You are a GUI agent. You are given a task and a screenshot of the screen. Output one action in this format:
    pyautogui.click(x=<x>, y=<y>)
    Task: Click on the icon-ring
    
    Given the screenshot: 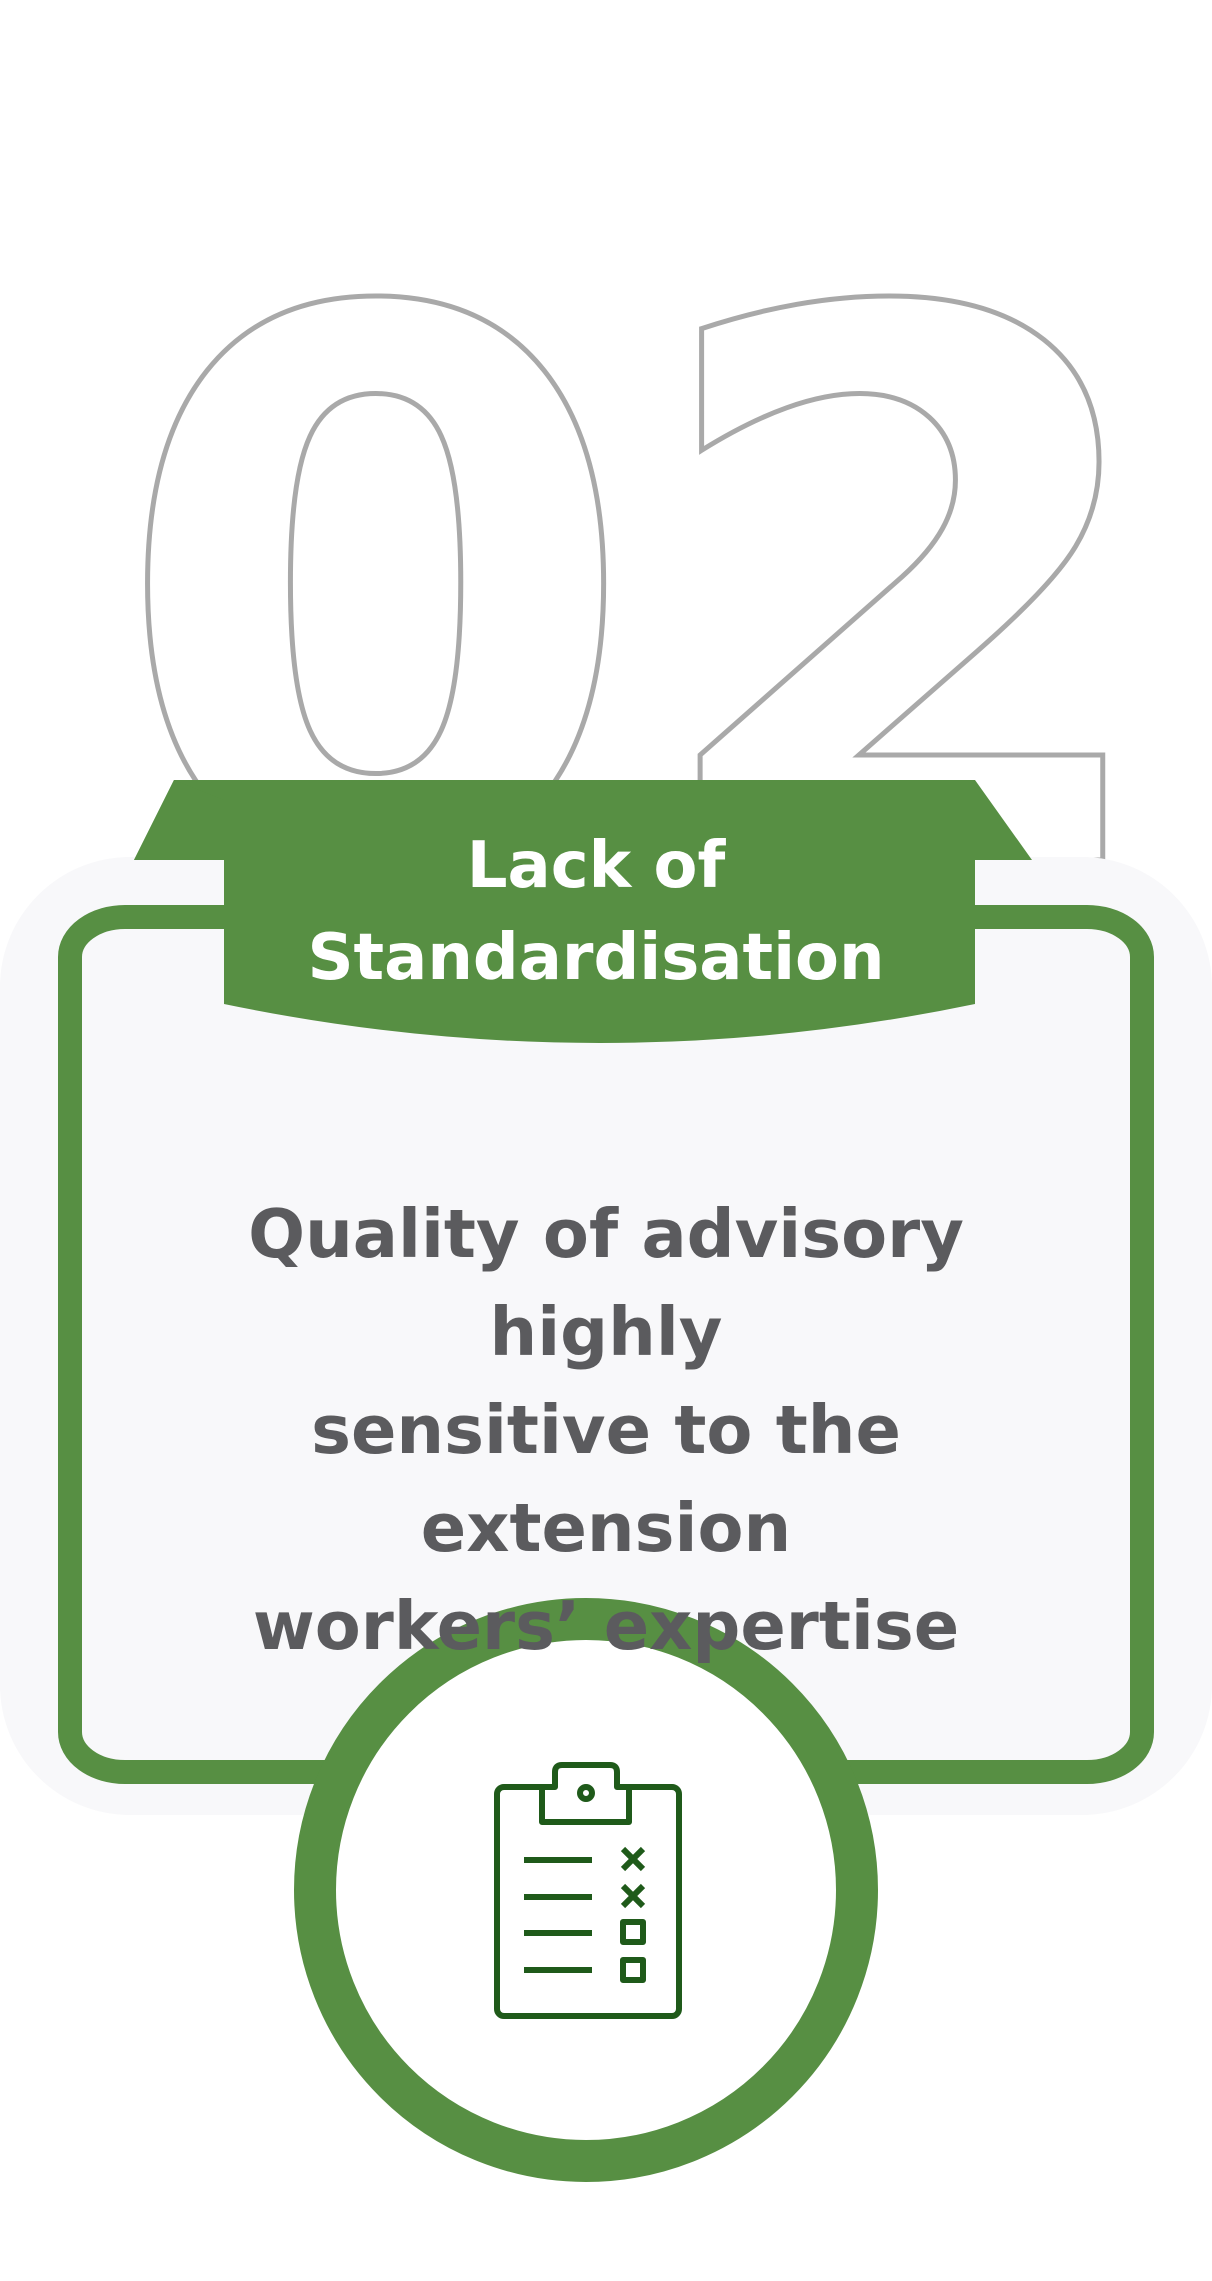 What is the action you would take?
    pyautogui.click(x=586, y=1890)
    